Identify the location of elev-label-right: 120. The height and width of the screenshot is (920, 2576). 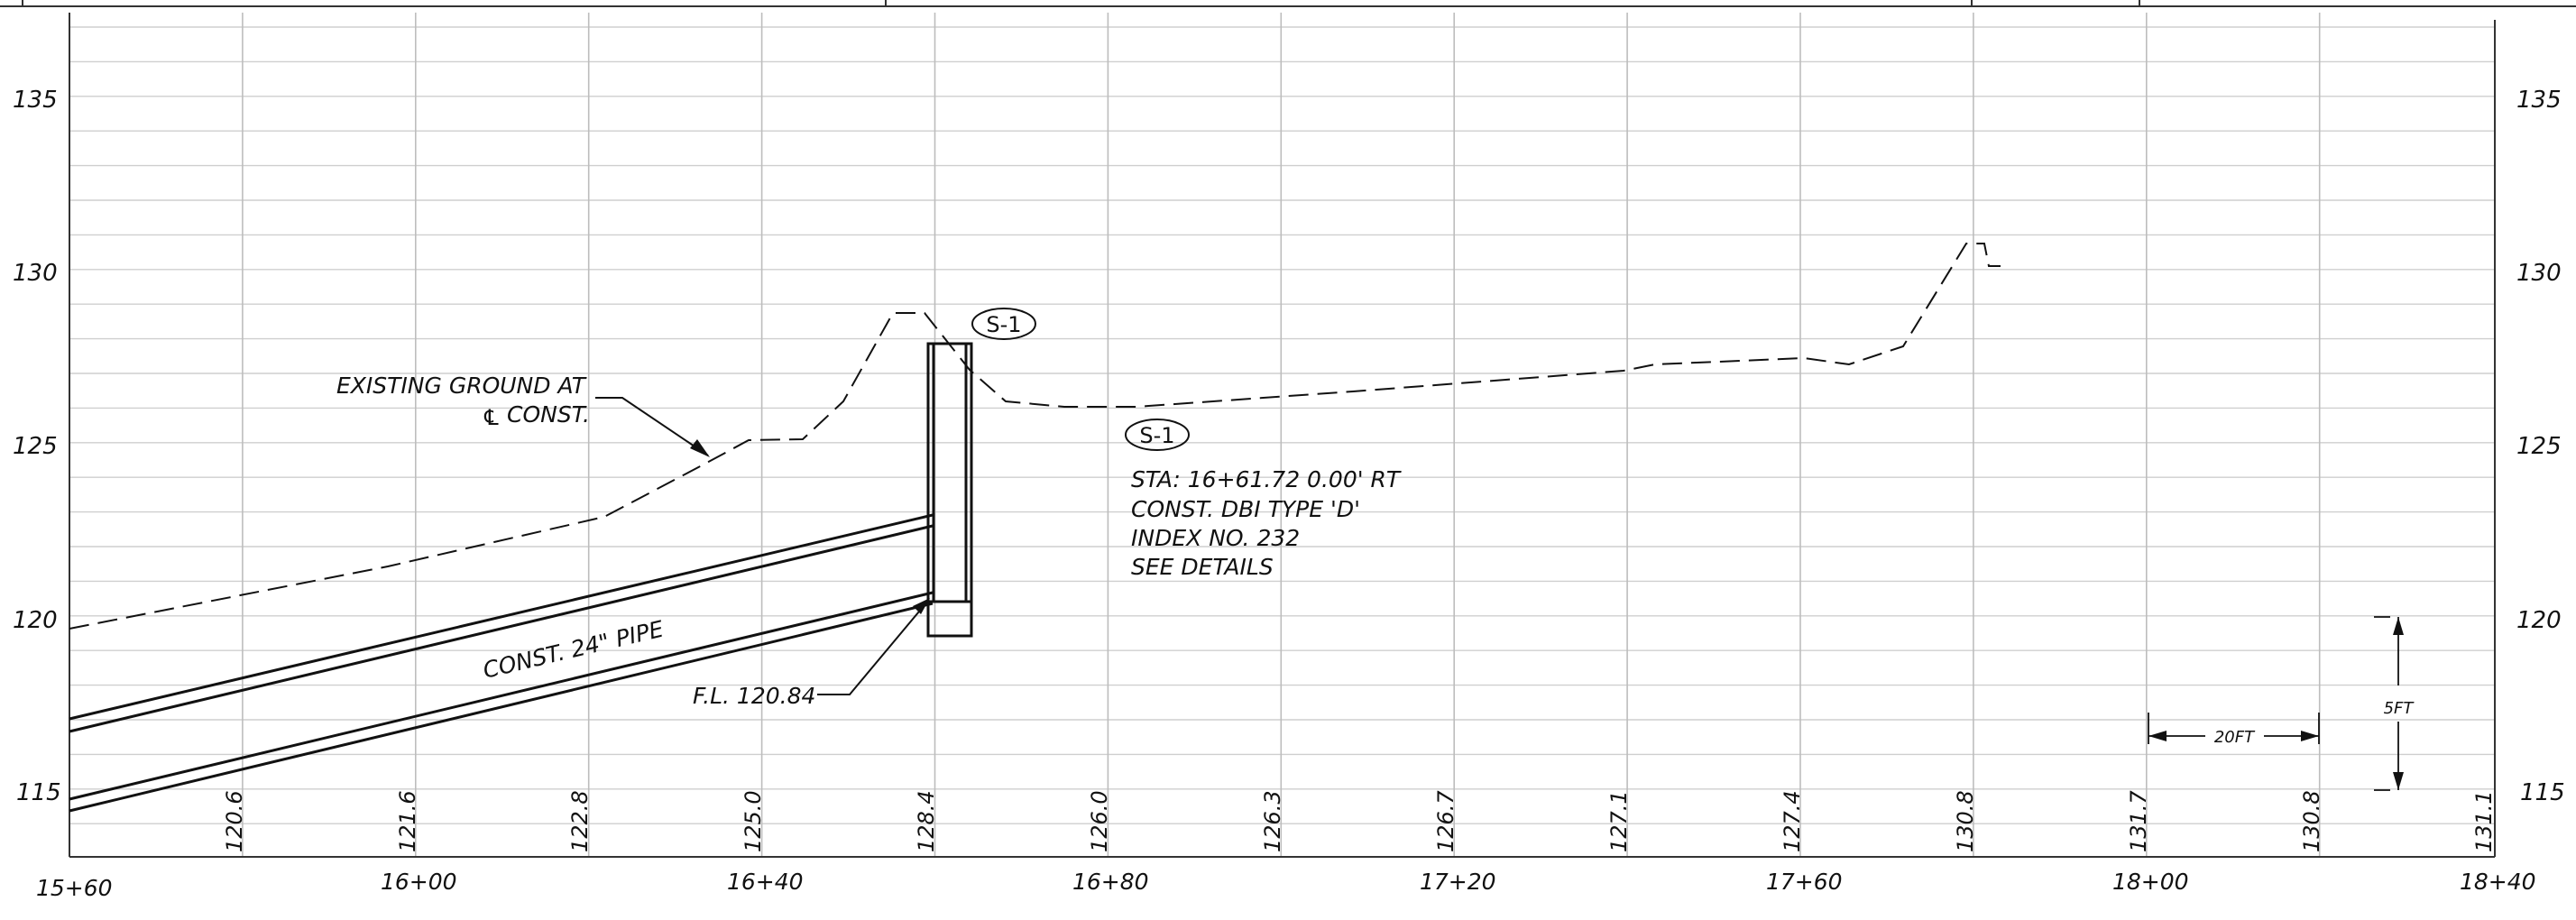
(2539, 621).